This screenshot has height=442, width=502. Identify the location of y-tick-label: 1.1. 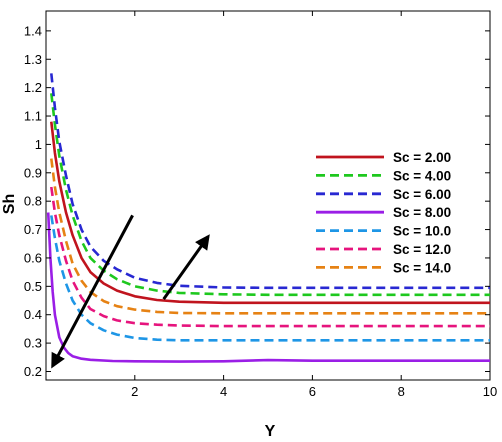
(33, 116).